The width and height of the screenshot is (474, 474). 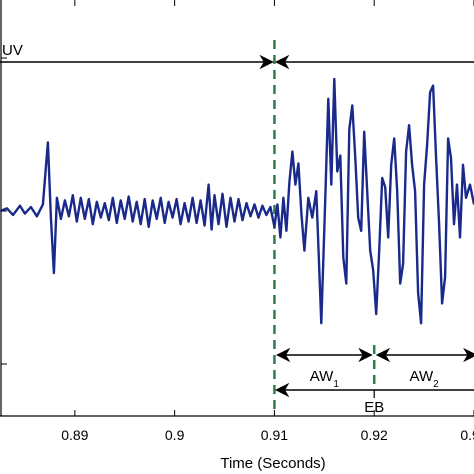 What do you see at coordinates (325, 379) in the screenshot?
I see `annotation-label: AW1` at bounding box center [325, 379].